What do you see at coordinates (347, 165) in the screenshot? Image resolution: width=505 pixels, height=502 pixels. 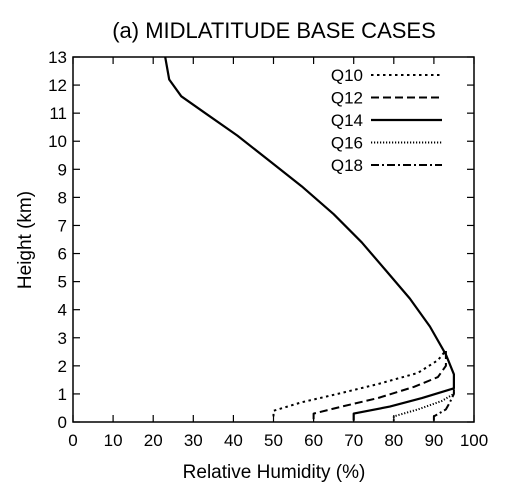 I see `legend-label-q18: Q18` at bounding box center [347, 165].